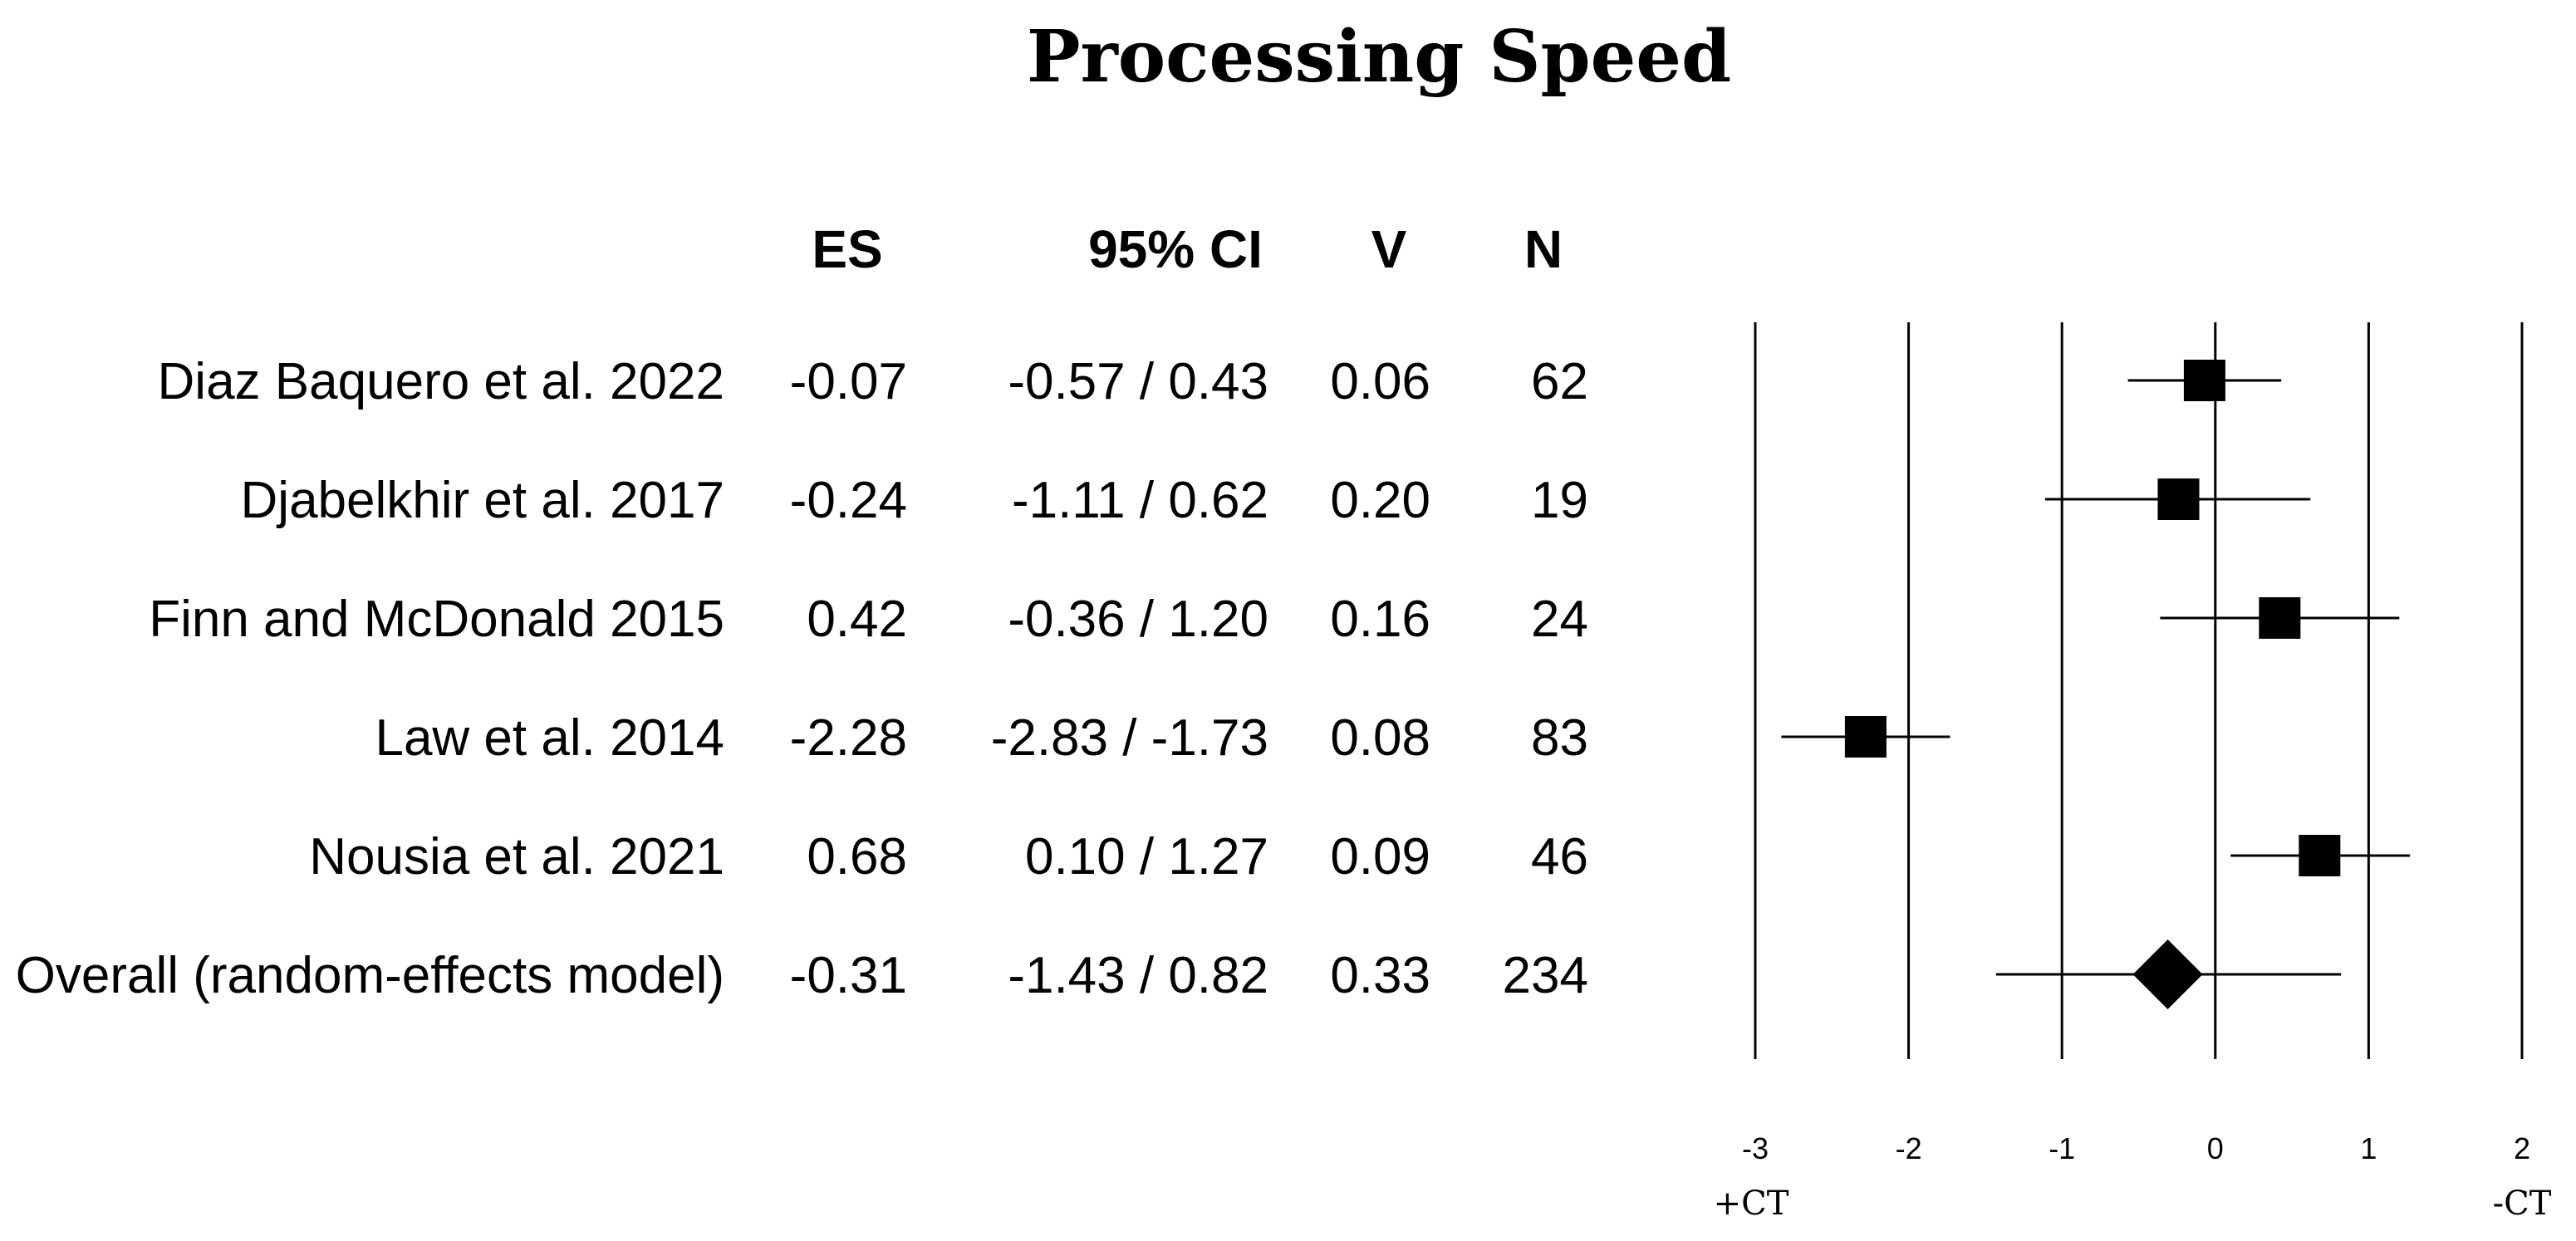  Describe the element at coordinates (1129, 738) in the screenshot. I see `confidence-interval-value: -2.83 / -1.73` at that location.